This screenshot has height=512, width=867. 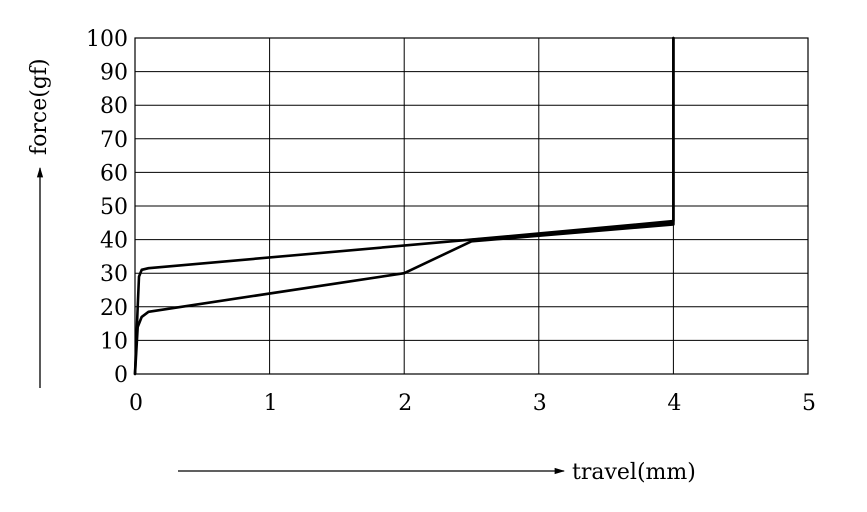 What do you see at coordinates (540, 403) in the screenshot?
I see `x-tick-label: 3` at bounding box center [540, 403].